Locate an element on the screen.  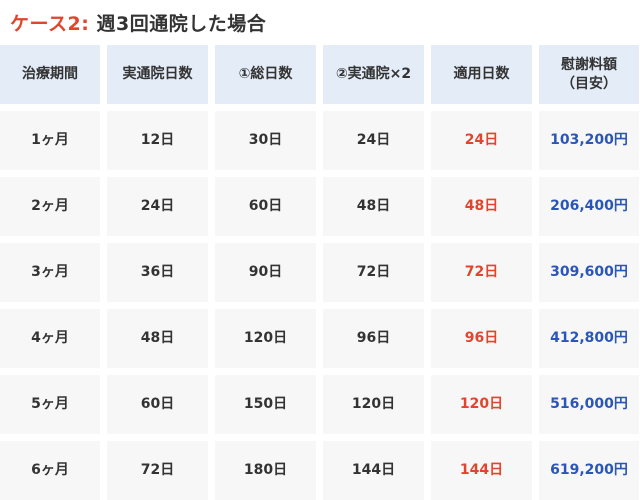
cell-visits-x2: 96日 is located at coordinates (373, 338).